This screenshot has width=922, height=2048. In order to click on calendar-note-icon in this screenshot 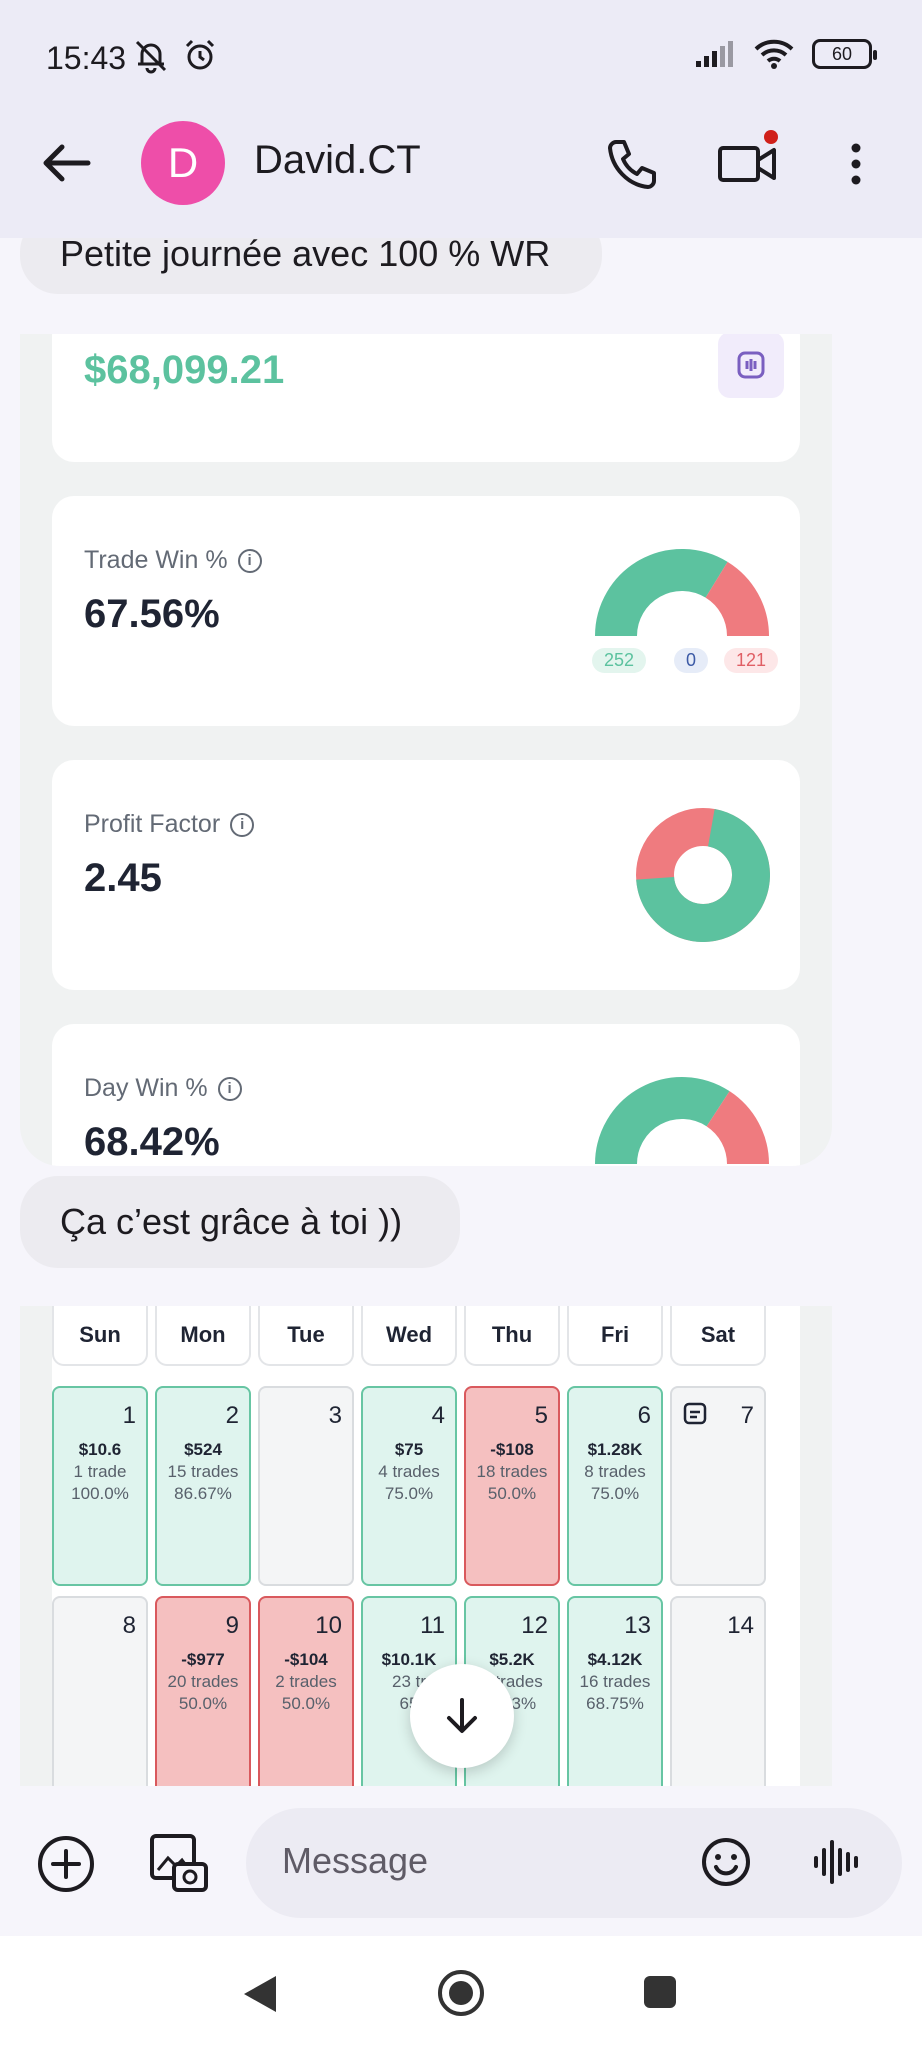, I will do `click(695, 1413)`.